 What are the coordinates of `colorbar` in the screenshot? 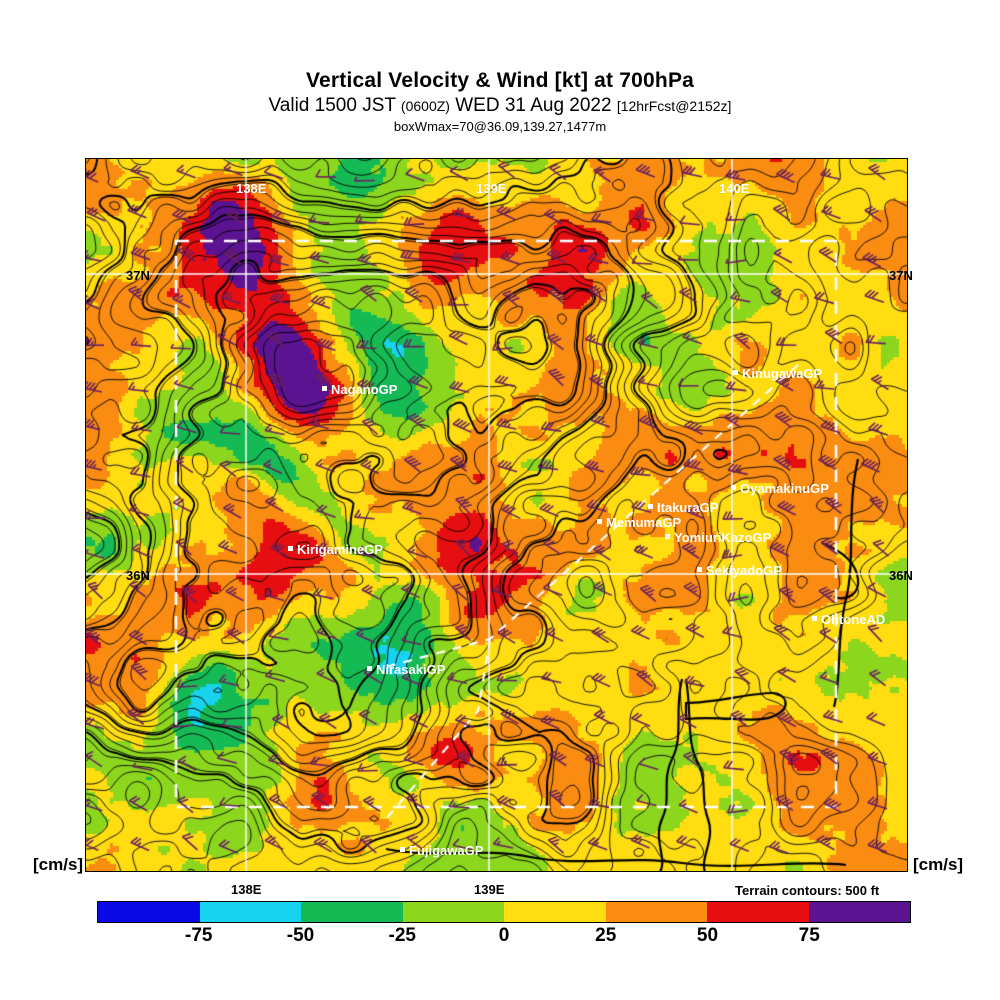 It's located at (504, 912).